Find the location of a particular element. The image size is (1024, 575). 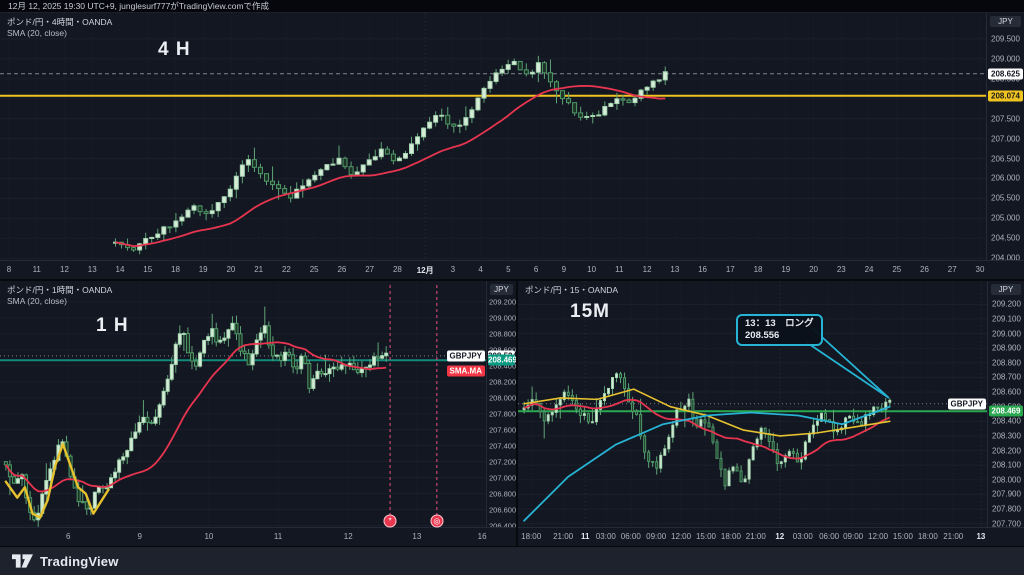

time-tick-label: 5 is located at coordinates (508, 269).